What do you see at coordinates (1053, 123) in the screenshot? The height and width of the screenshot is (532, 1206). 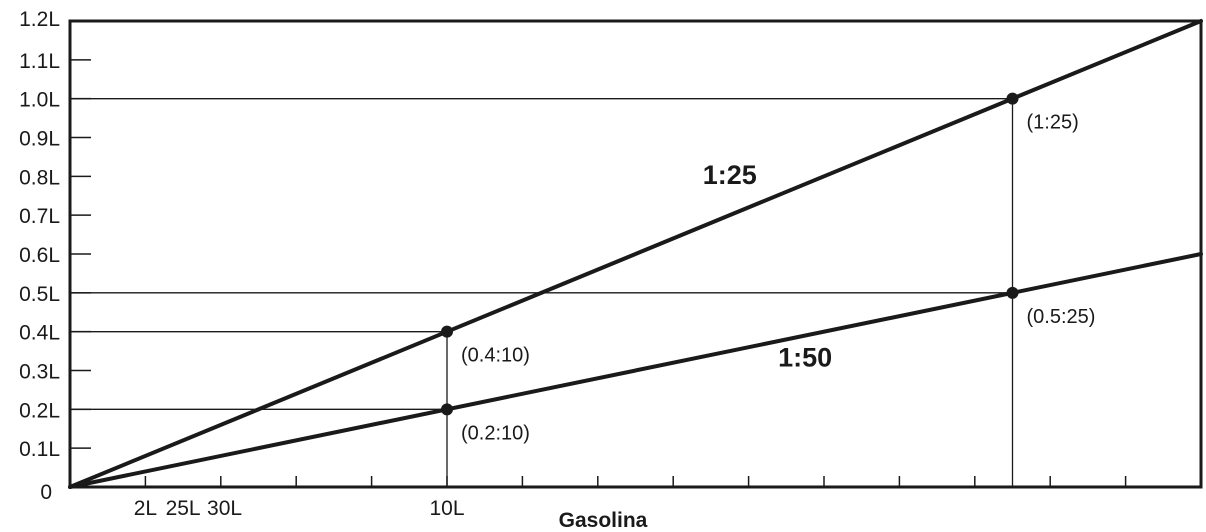 I see `data-point-label: (1:25)` at bounding box center [1053, 123].